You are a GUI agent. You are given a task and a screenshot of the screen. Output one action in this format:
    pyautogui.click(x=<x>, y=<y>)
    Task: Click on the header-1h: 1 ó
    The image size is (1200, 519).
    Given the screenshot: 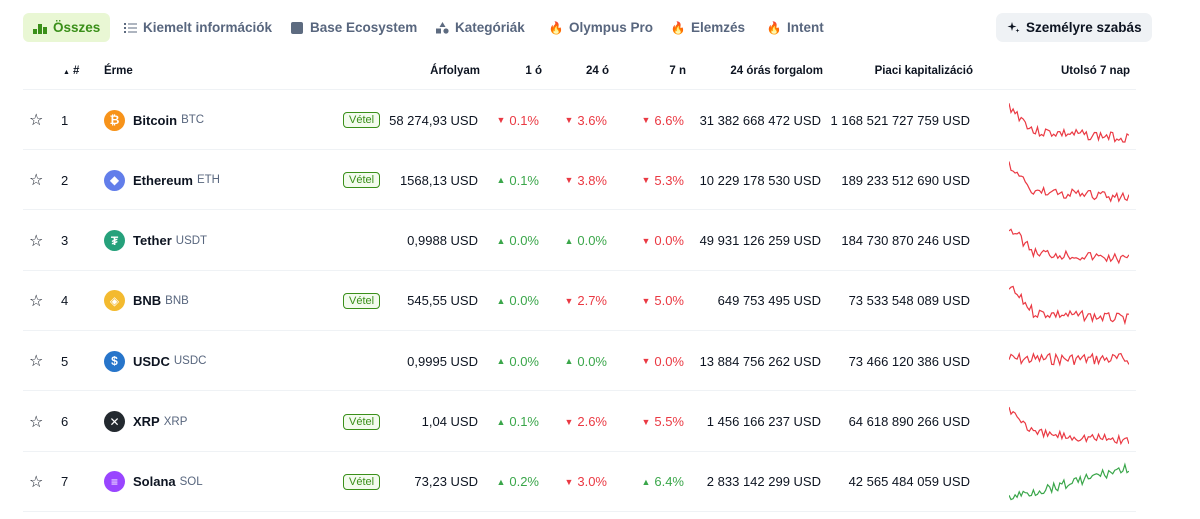 What is the action you would take?
    pyautogui.click(x=533, y=71)
    